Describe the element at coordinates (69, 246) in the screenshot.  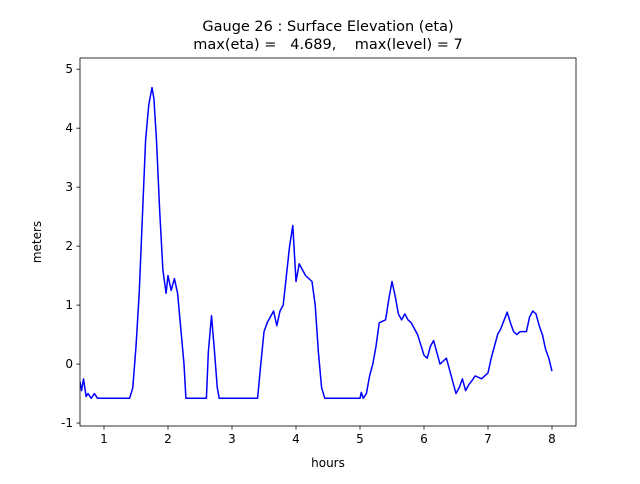
I see `y-tick-label: 2` at that location.